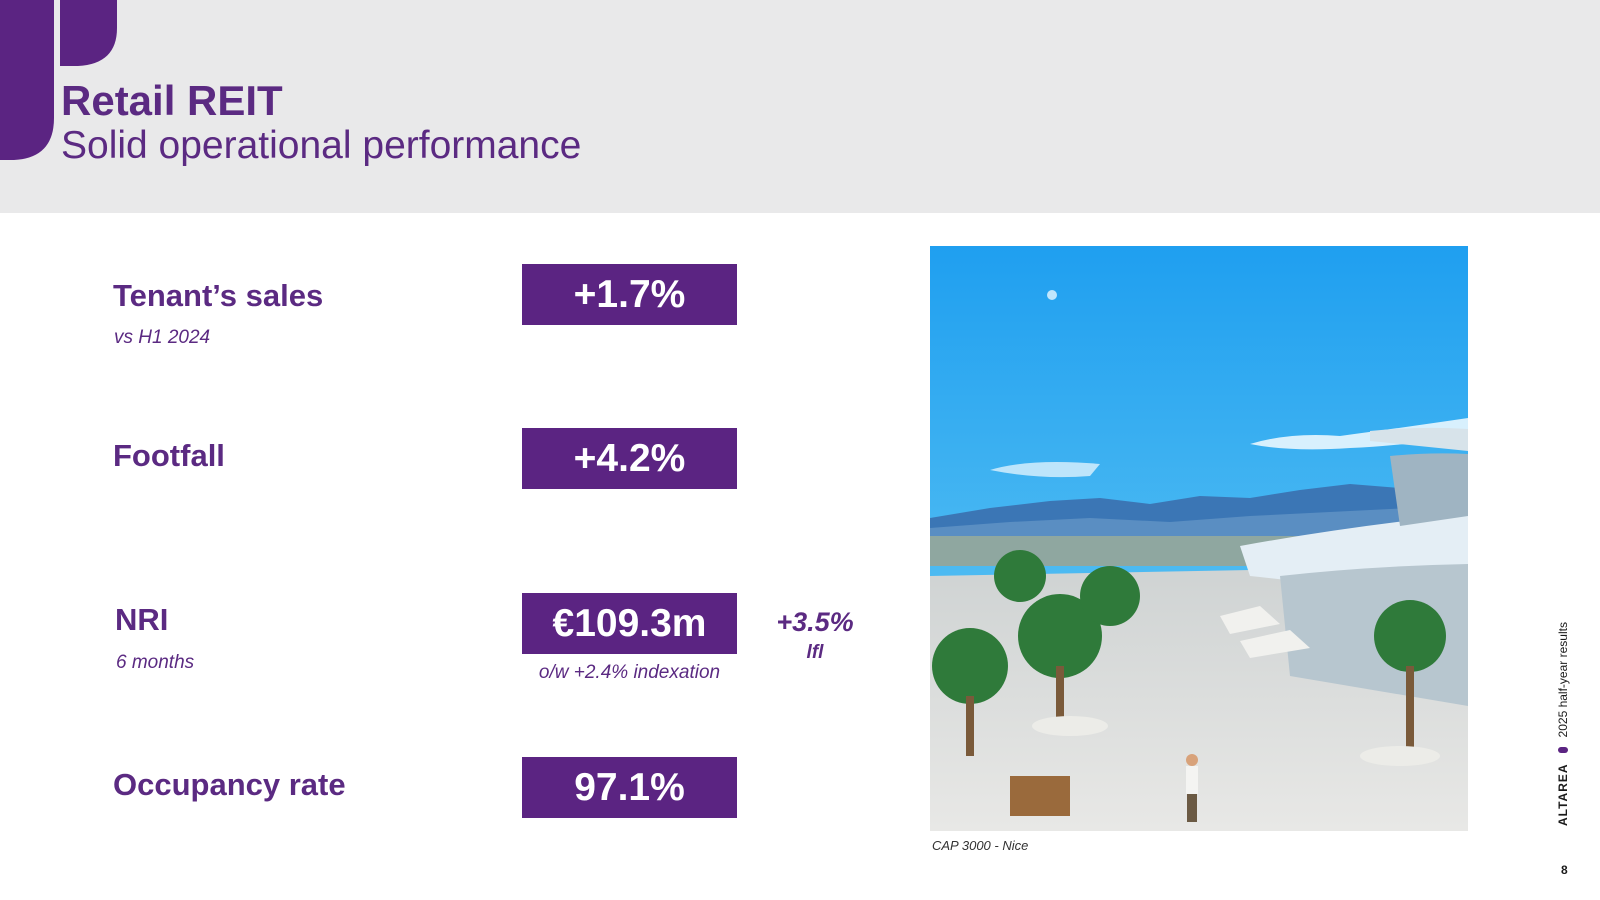  Describe the element at coordinates (1563, 680) in the screenshot. I see `report-name: 2025 half-year results` at that location.